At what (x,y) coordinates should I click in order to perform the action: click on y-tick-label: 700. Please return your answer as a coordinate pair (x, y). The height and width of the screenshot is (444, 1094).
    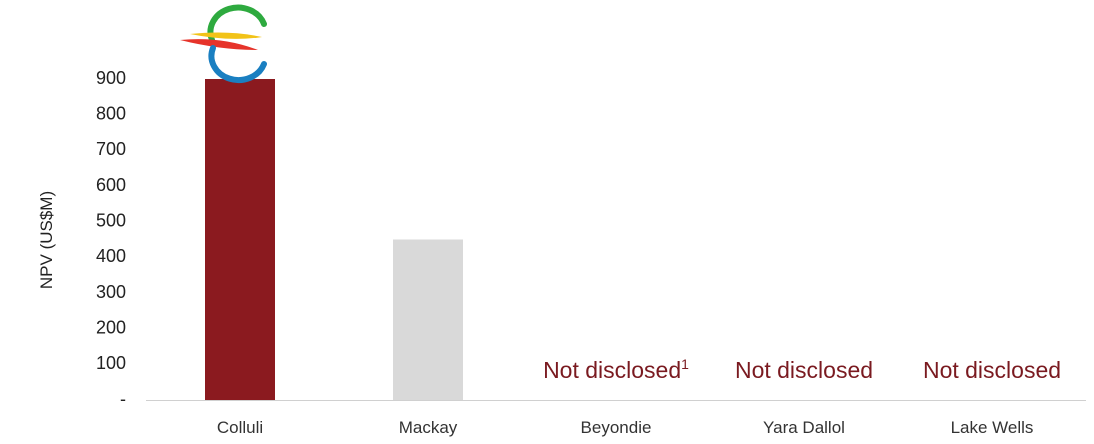
    Looking at the image, I should click on (111, 149).